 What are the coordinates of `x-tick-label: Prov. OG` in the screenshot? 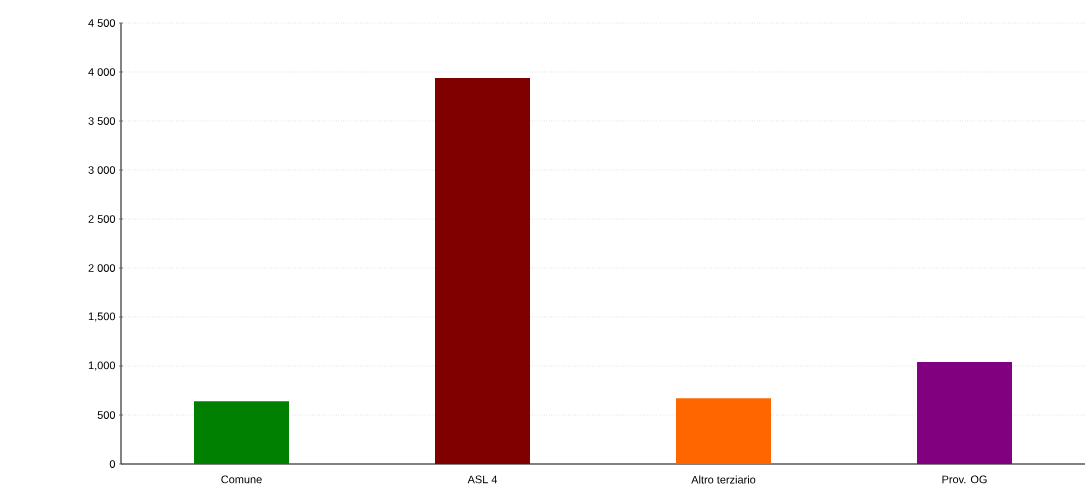 It's located at (964, 479).